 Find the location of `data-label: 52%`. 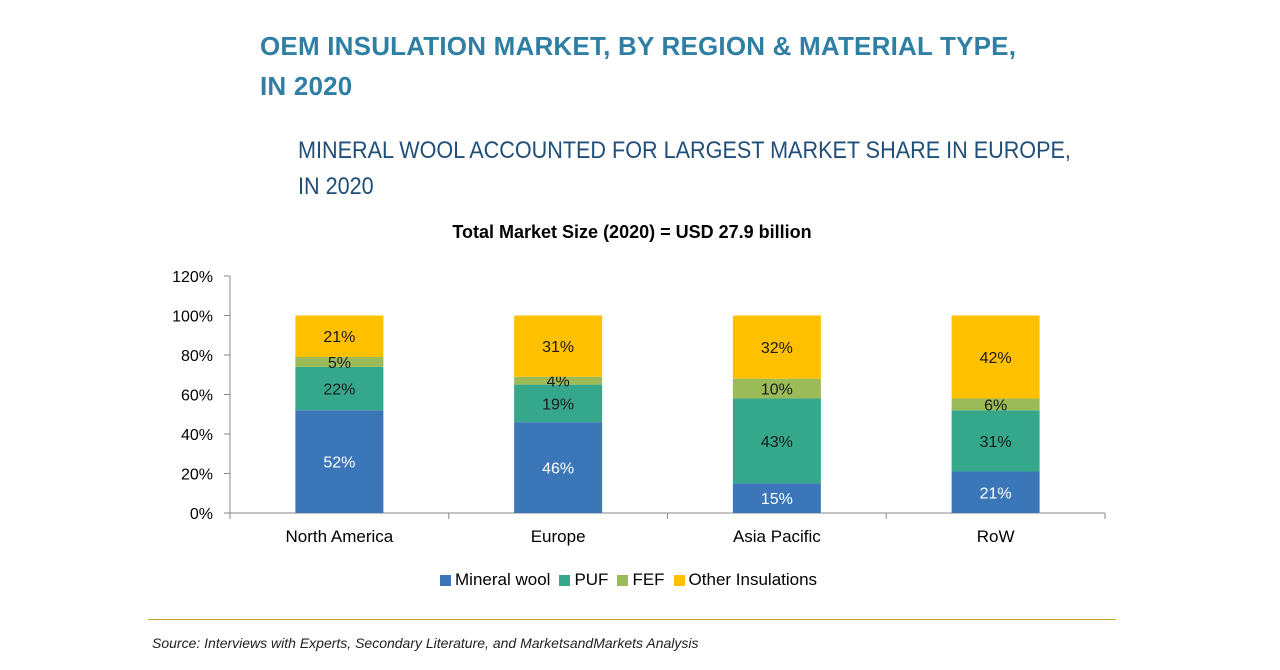

data-label: 52% is located at coordinates (339, 463).